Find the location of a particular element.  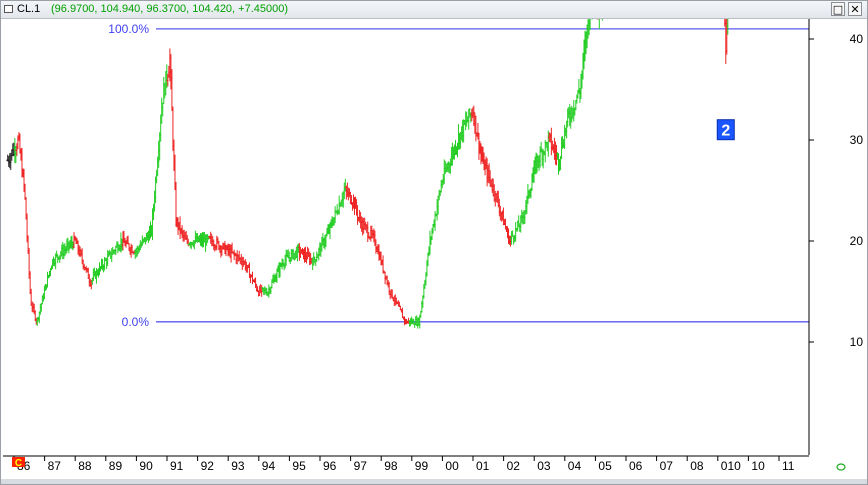

time-tick-label: 97 is located at coordinates (361, 466).